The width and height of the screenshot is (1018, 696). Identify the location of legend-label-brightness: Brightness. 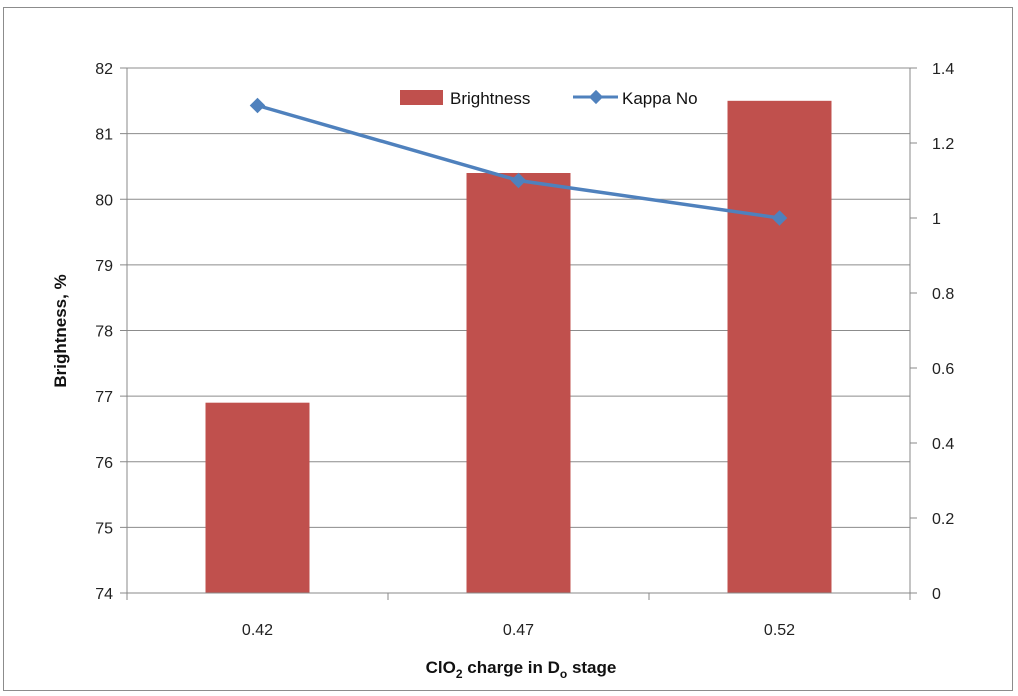
(490, 98).